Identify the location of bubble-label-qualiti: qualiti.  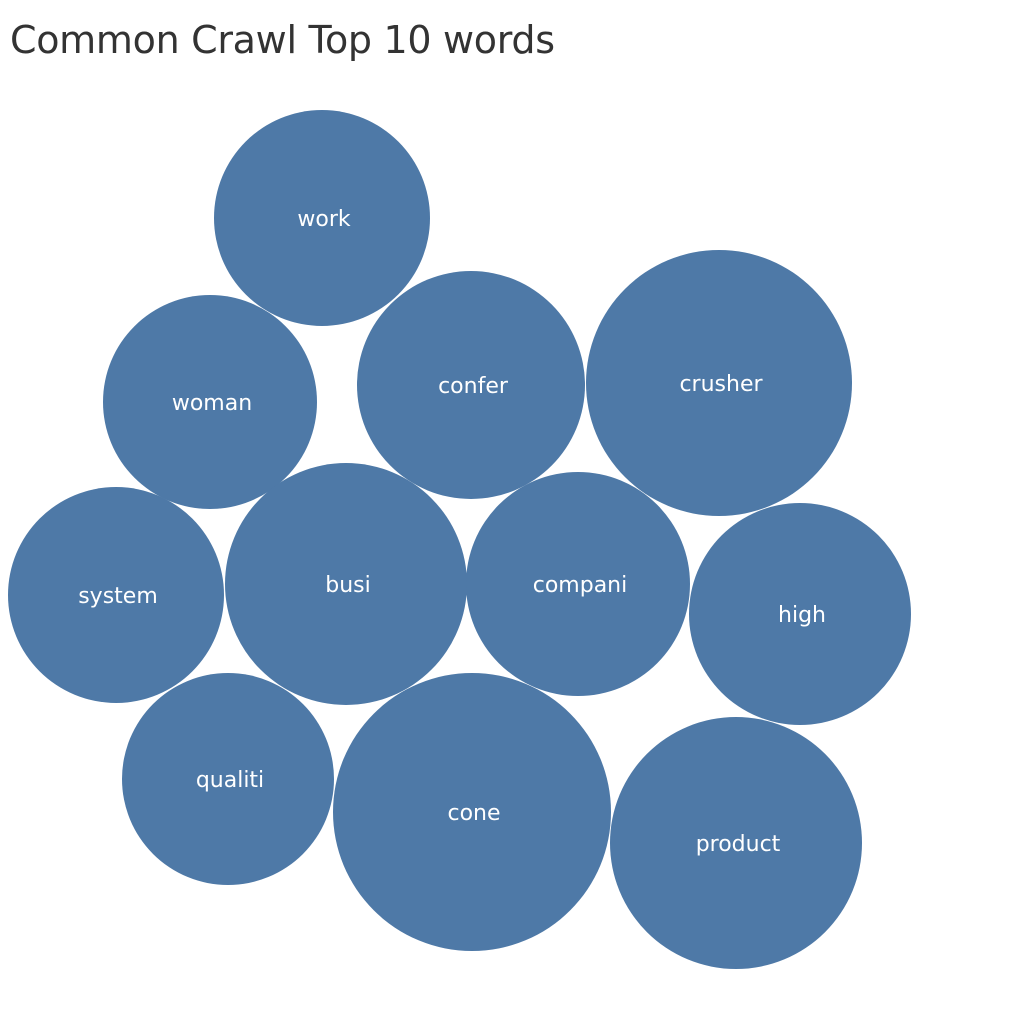
(230, 780).